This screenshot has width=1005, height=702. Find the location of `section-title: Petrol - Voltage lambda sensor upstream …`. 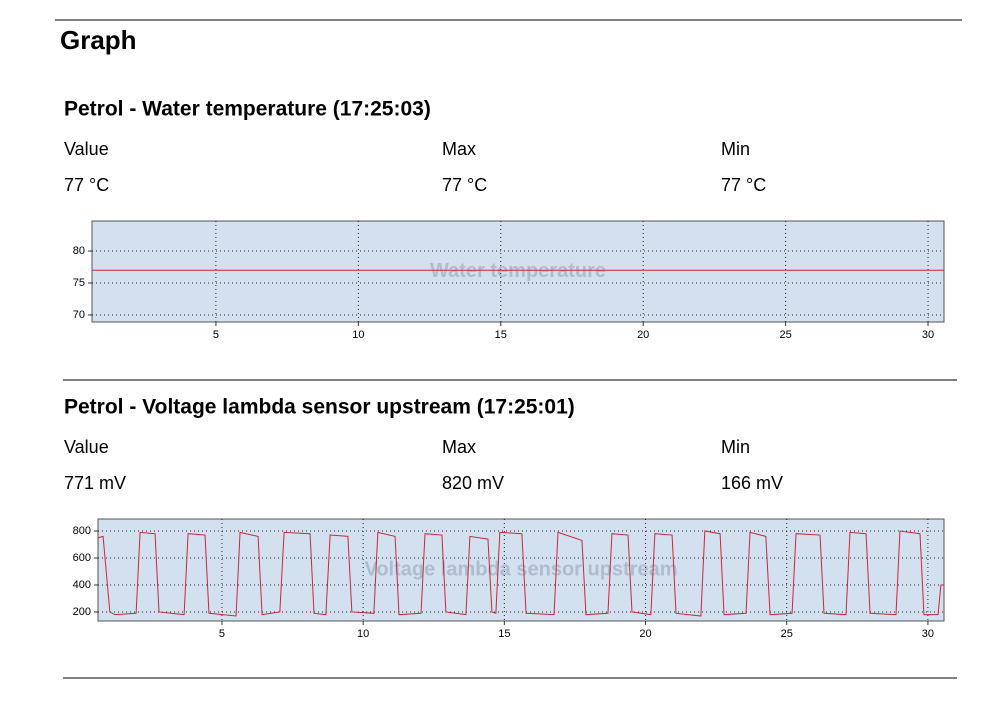

section-title: Petrol - Voltage lambda sensor upstream … is located at coordinates (319, 407).